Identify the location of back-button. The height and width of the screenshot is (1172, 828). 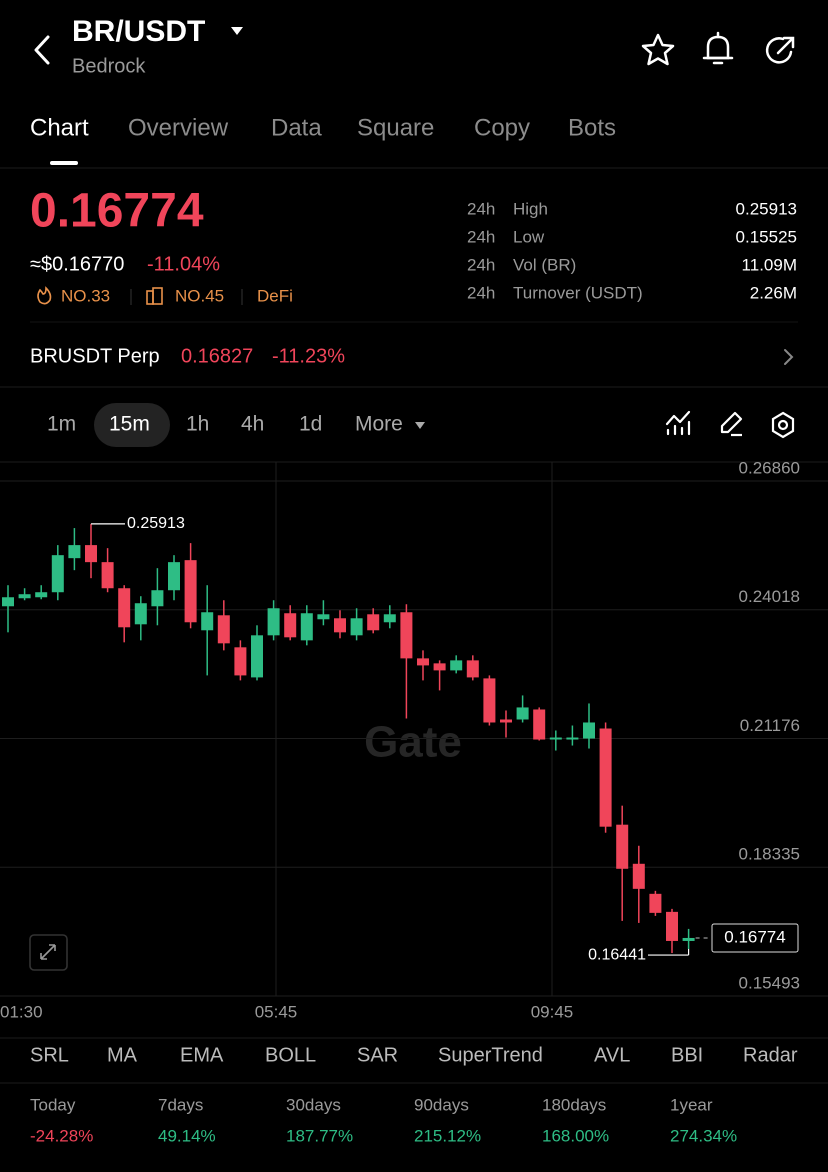
(42, 50).